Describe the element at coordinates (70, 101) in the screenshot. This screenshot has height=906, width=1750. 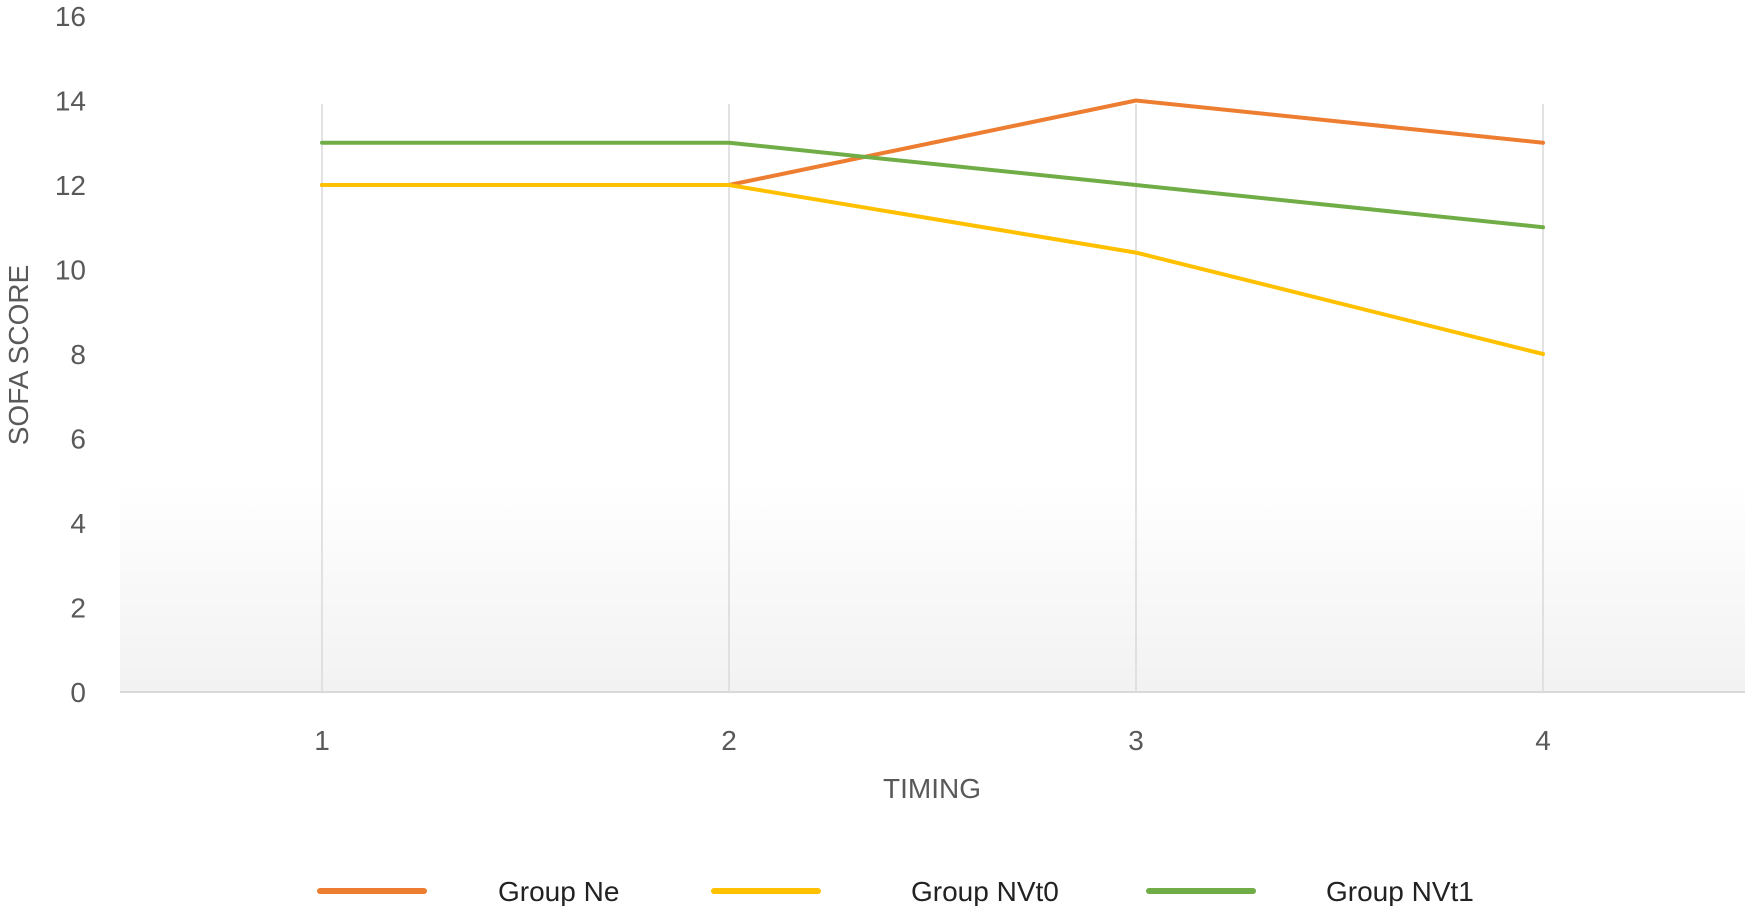
I see `y-tick-label-14: 14` at that location.